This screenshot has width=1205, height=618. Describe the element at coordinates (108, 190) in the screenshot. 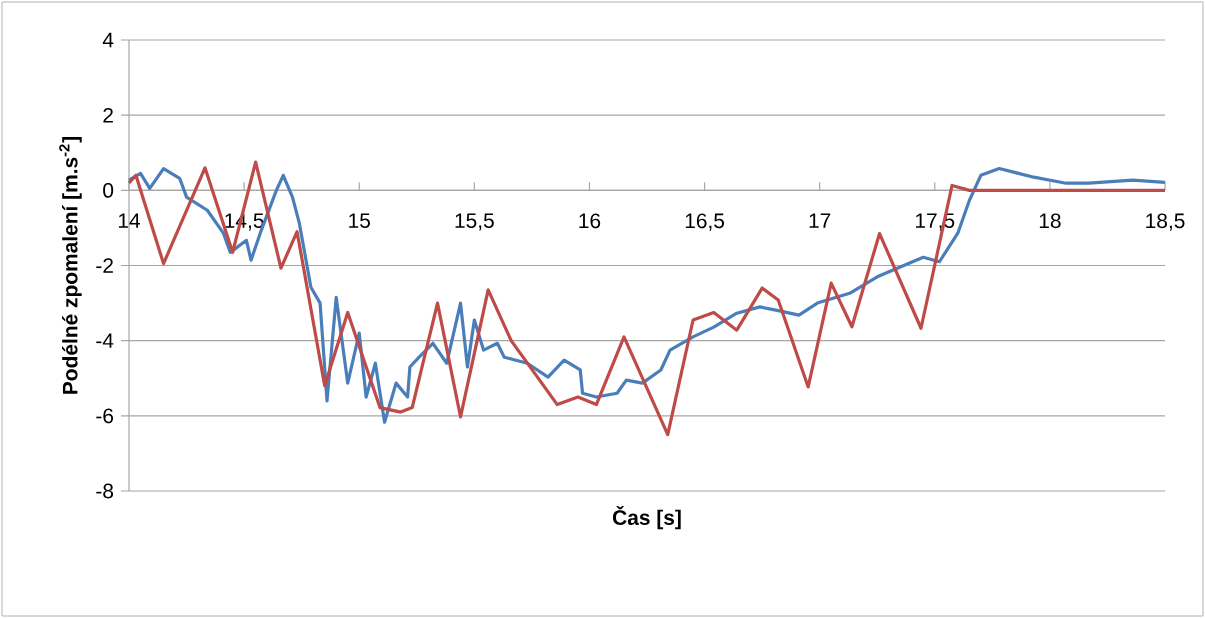

I see `y-tick-label: 0` at that location.